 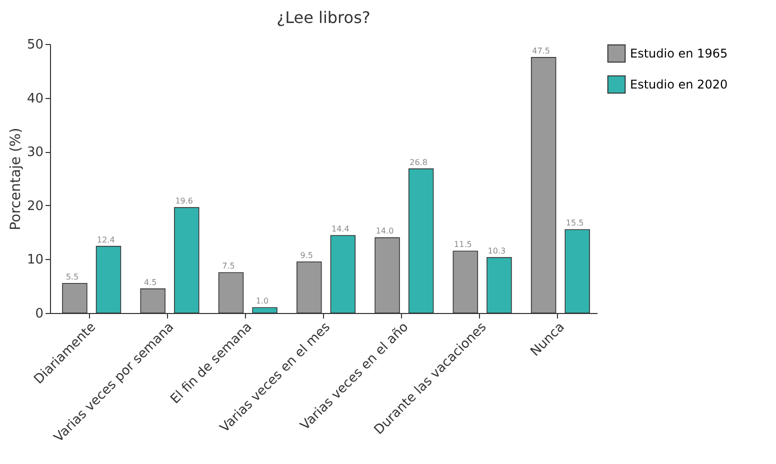 What do you see at coordinates (16, 179) in the screenshot?
I see `y-axis-title: Porcentaje (%)` at bounding box center [16, 179].